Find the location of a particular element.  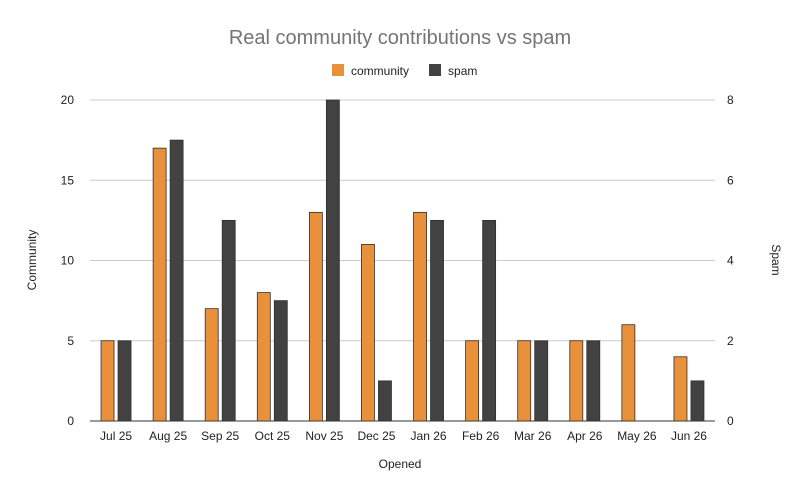

x-tick-label: Nov 25 is located at coordinates (324, 436).